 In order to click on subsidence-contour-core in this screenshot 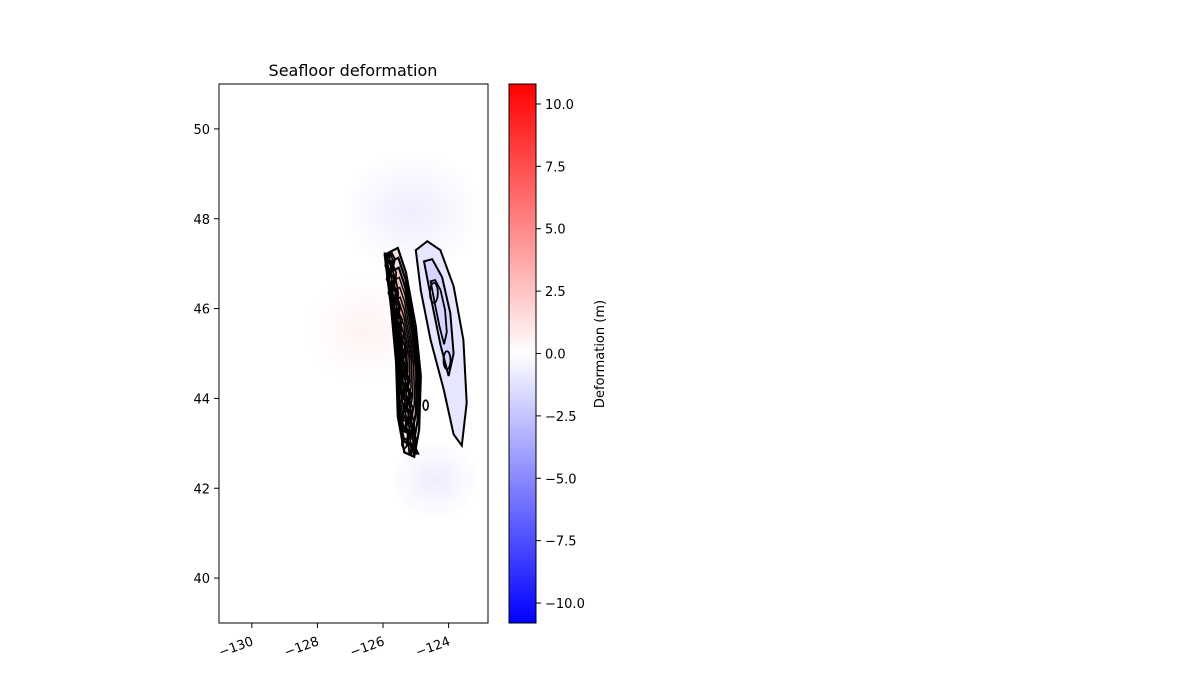, I will do `click(438, 312)`.